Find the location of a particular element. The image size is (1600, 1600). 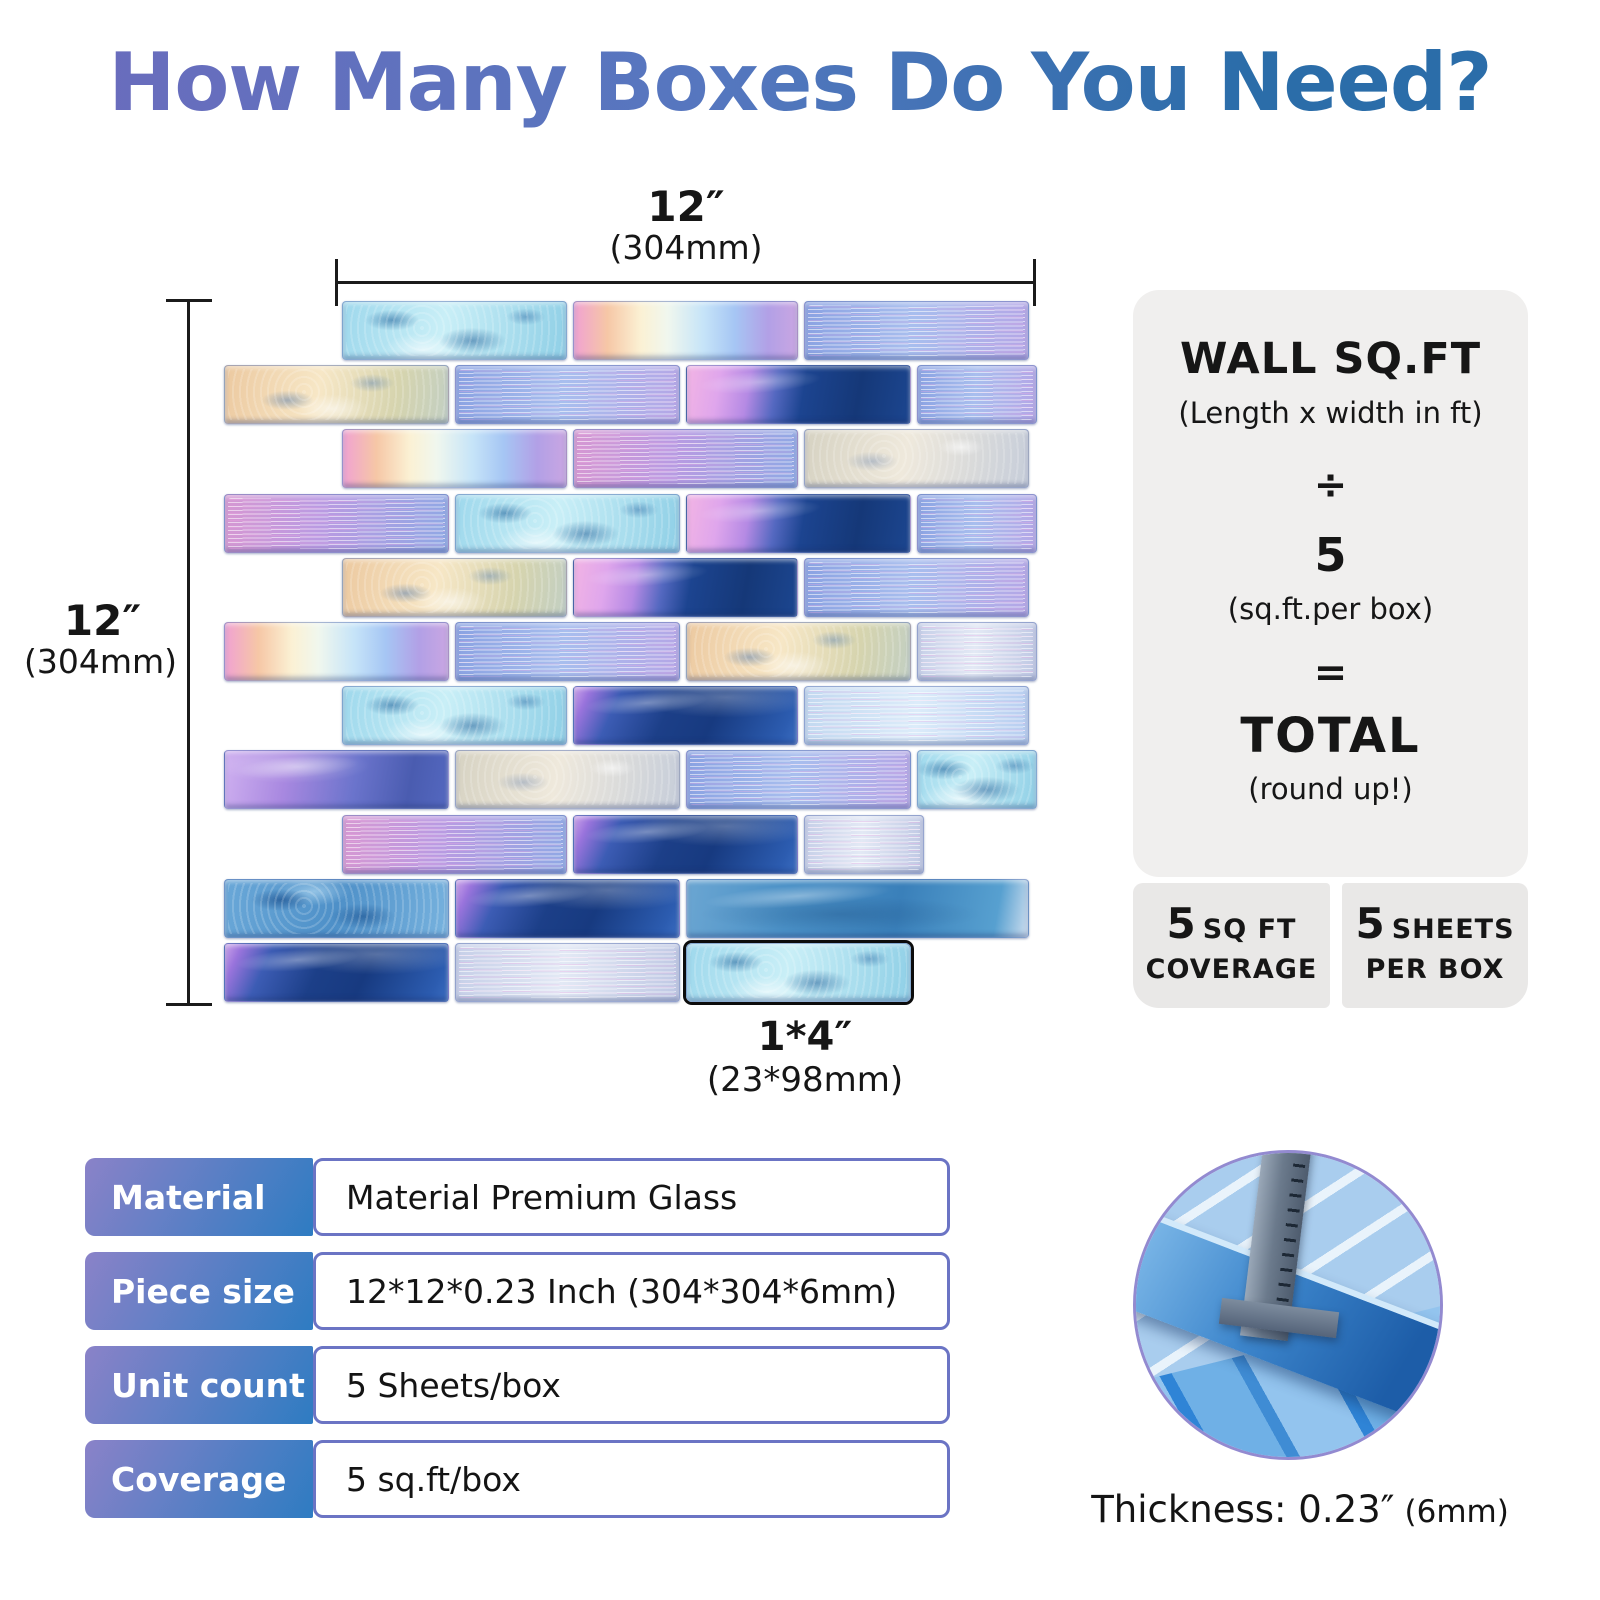

spec-label-material: Material is located at coordinates (199, 1197).